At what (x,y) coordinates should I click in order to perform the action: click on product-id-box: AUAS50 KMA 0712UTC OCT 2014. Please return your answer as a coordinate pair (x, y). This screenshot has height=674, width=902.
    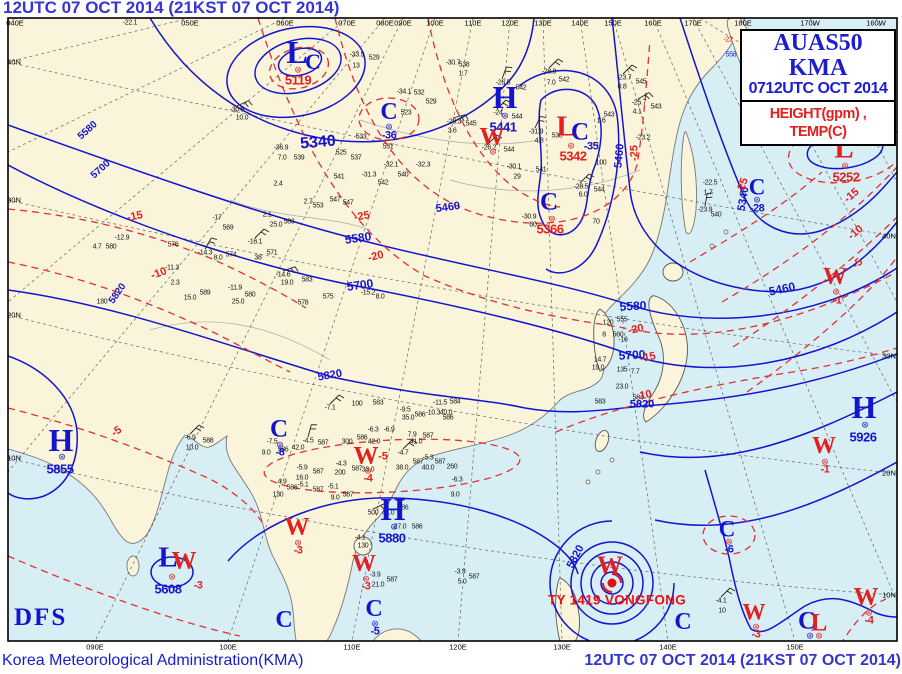
    Looking at the image, I should click on (818, 66).